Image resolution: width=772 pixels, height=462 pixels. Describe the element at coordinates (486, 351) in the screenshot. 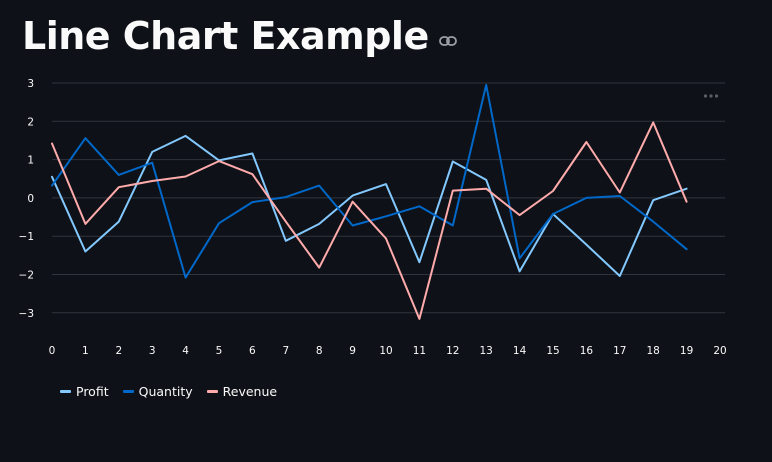

I see `x-tick-label: 13` at that location.